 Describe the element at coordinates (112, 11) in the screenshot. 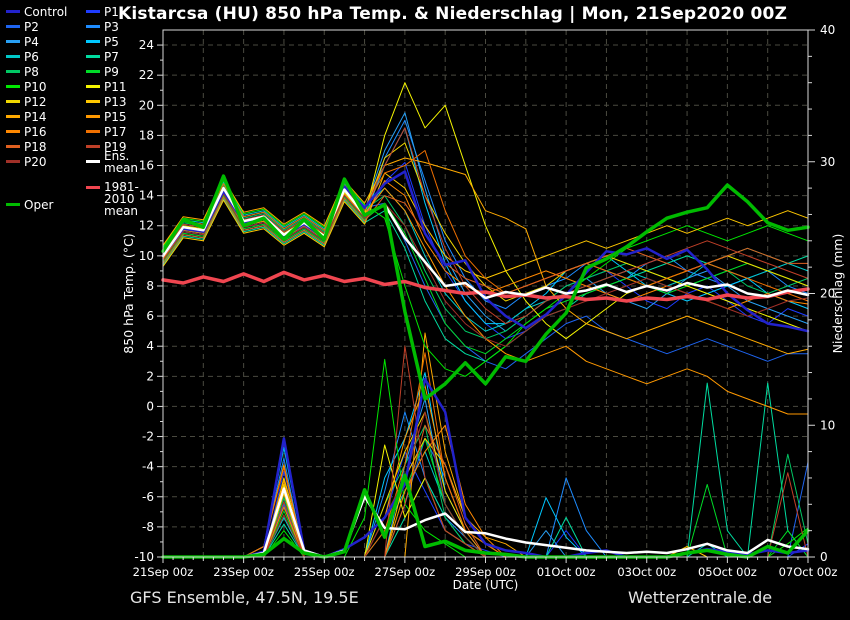

I see `legend-item-p1: P1` at that location.